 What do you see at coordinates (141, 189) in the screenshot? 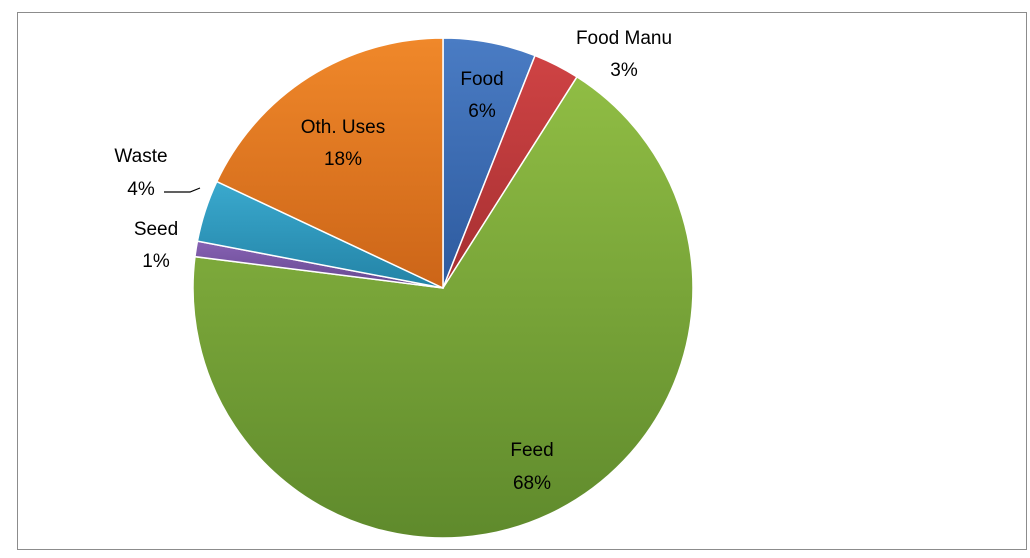
I see `slice-percent: 4%` at bounding box center [141, 189].